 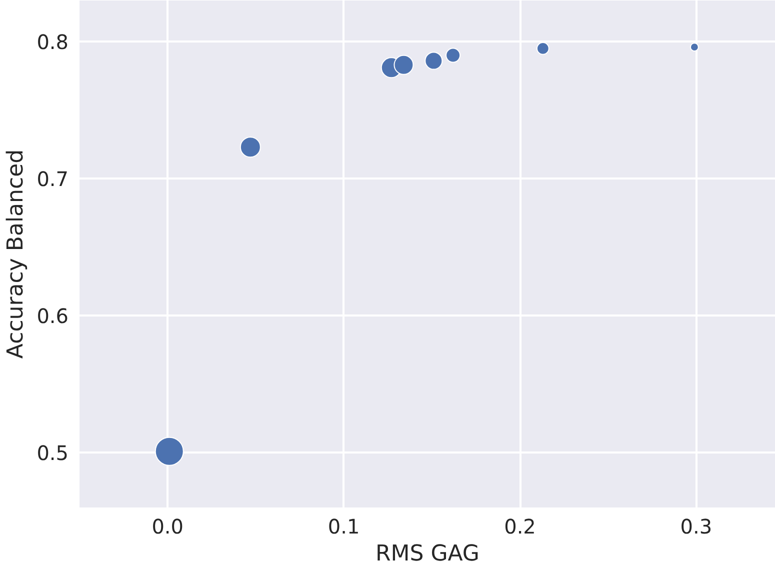 I want to click on x-tick-label: 0.3, so click(x=696, y=526).